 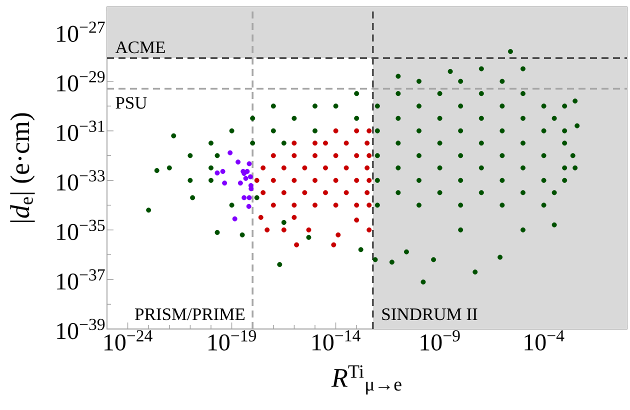 I want to click on x-tick-label: 10$^{−19}$, so click(x=232, y=340).